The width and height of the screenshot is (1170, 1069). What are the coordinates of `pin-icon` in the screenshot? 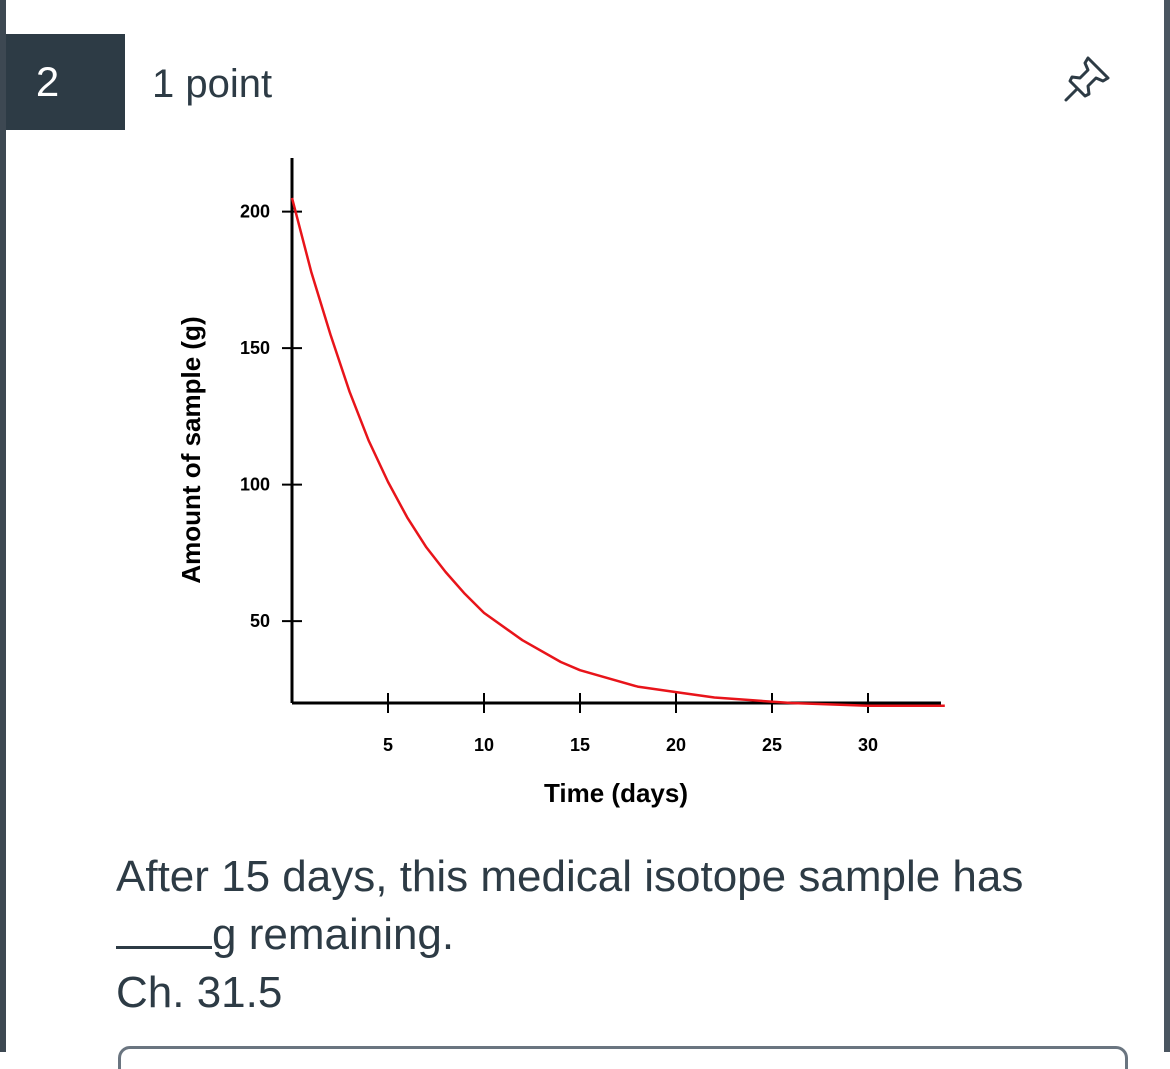 It's located at (1088, 78).